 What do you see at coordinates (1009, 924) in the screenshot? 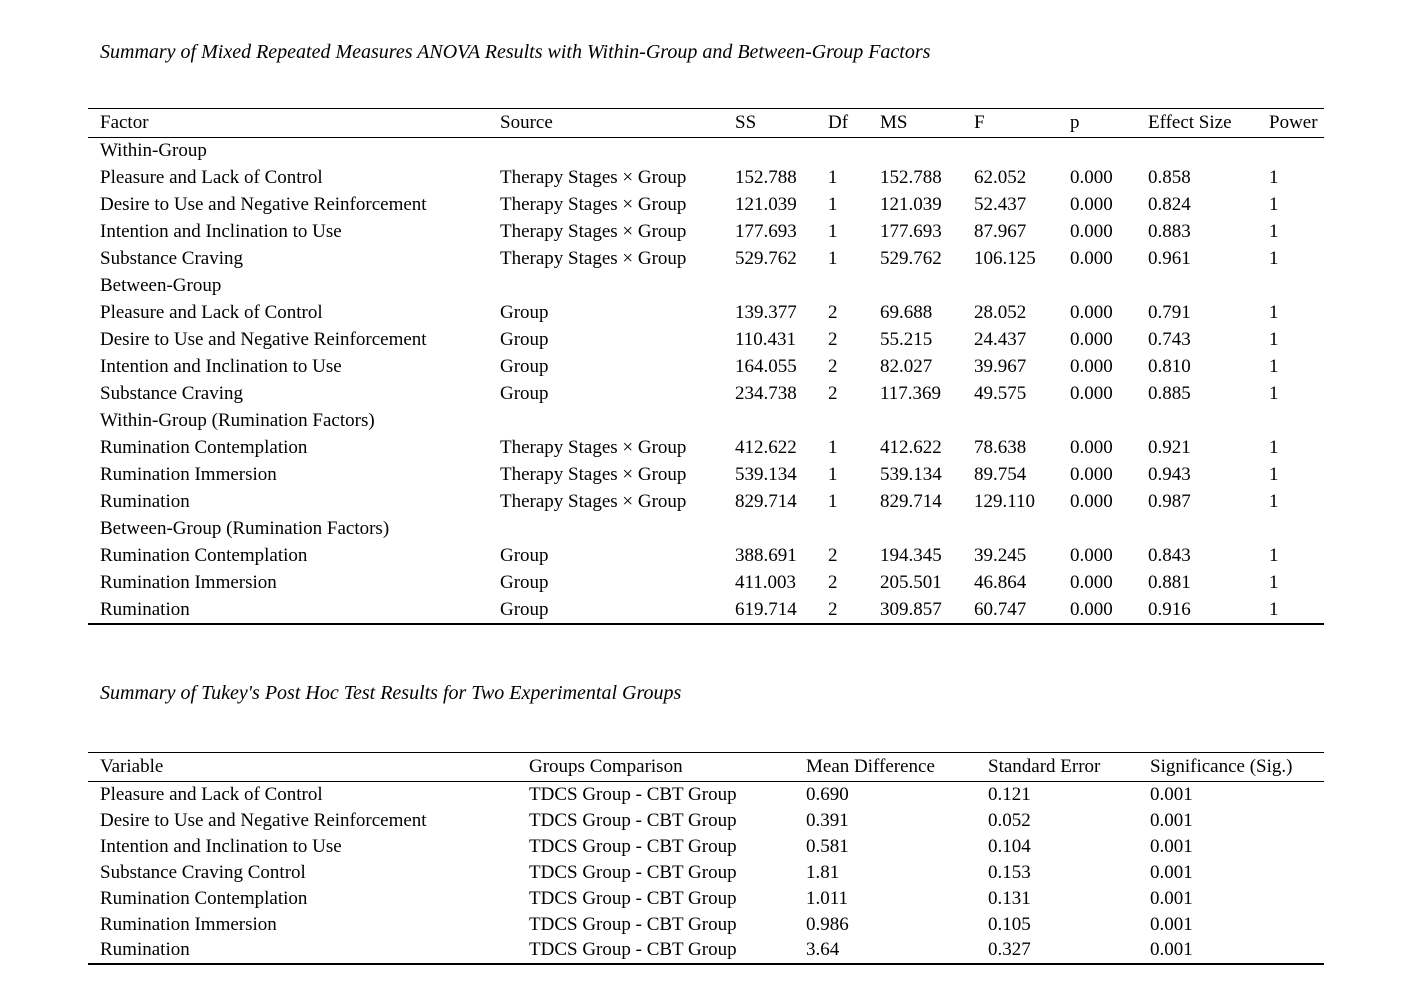
I see `cell-standard-error: 0.105` at bounding box center [1009, 924].